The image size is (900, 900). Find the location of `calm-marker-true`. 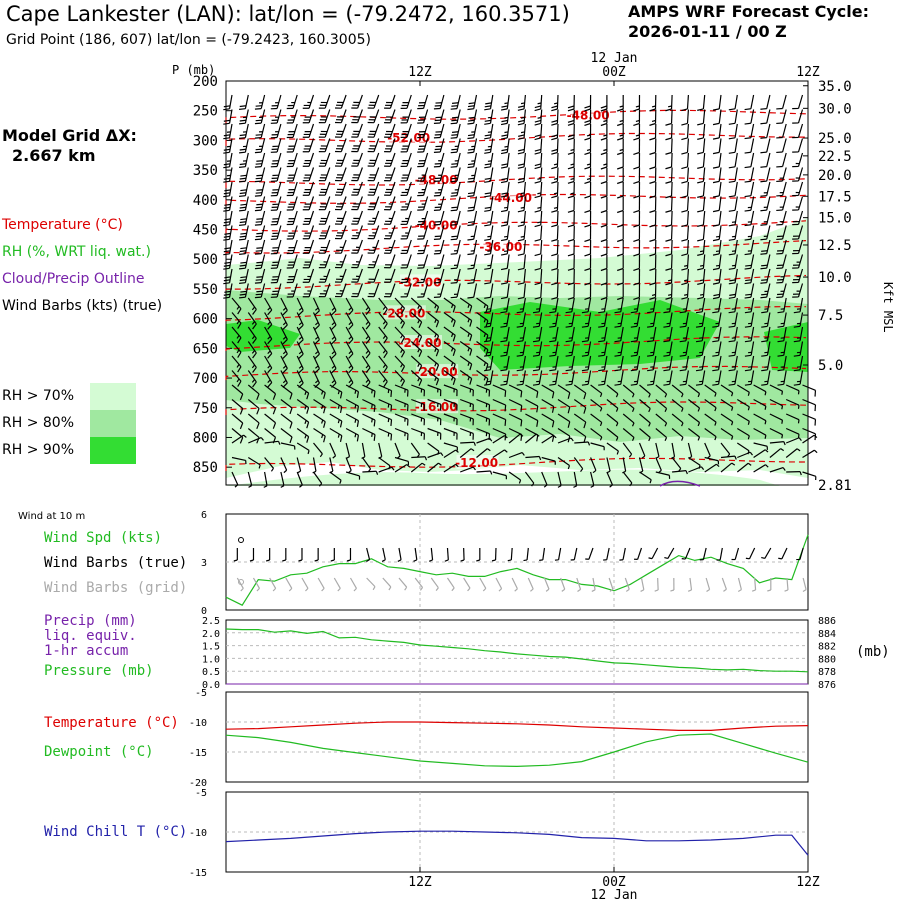

calm-marker-true is located at coordinates (241, 540).